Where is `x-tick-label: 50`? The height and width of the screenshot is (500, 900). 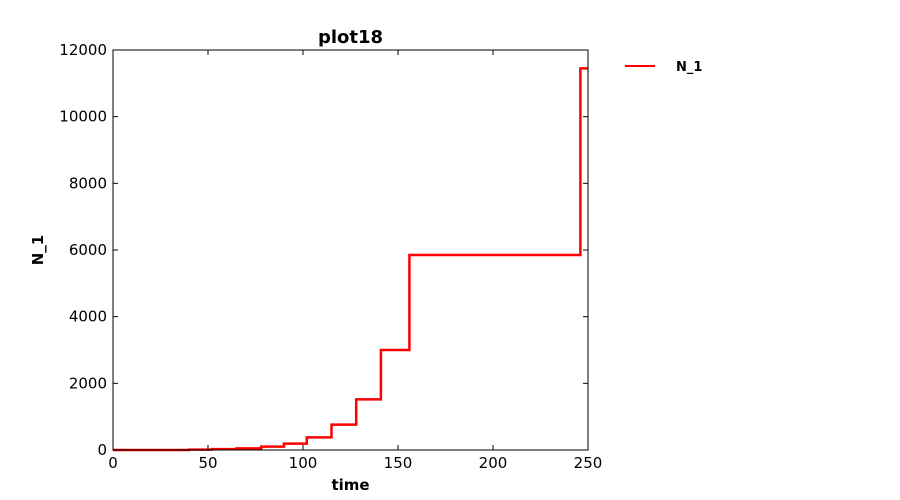 x-tick-label: 50 is located at coordinates (207, 463).